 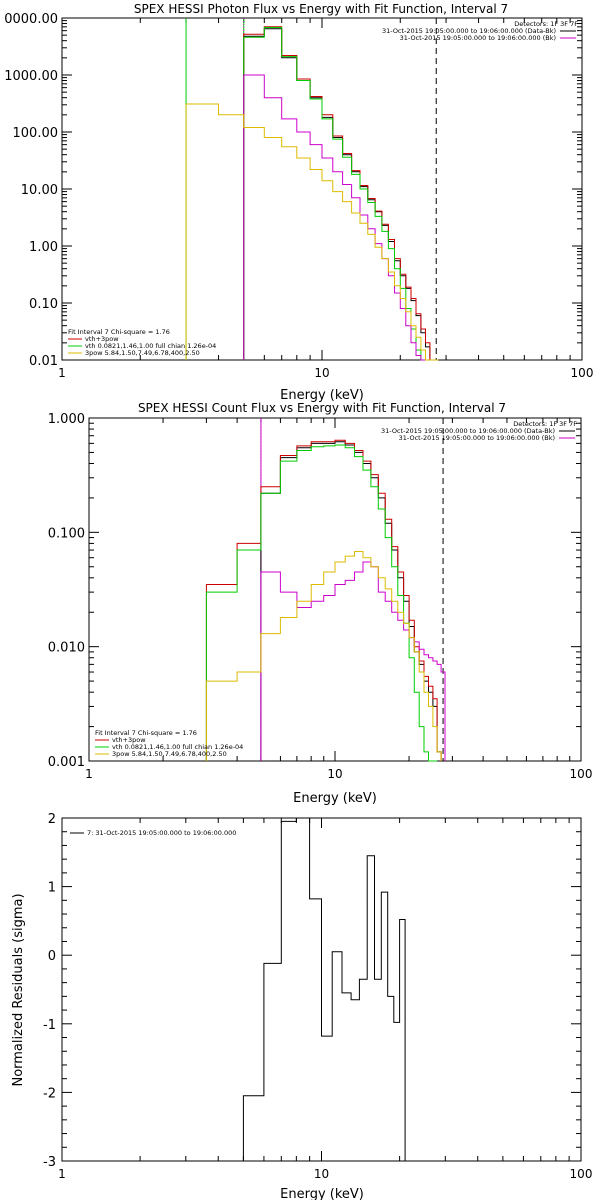 I want to click on count-flux-y-tick-label: 0.001, so click(x=66, y=762).